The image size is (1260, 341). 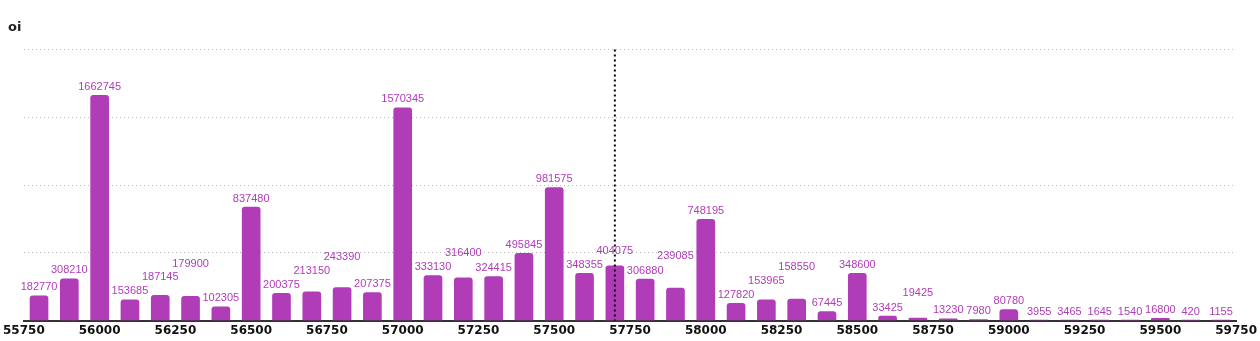 What do you see at coordinates (342, 256) in the screenshot?
I see `data-label: 243390` at bounding box center [342, 256].